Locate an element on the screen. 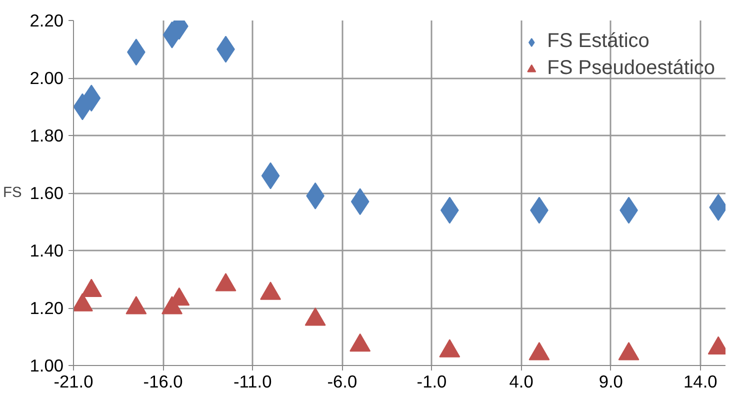 Image resolution: width=733 pixels, height=405 pixels. legend-label: FS Pseudoestático is located at coordinates (631, 68).